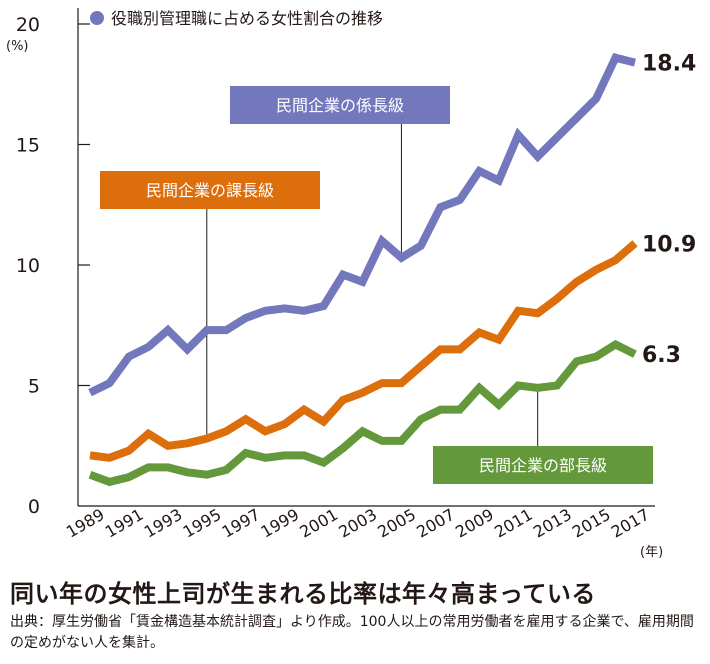 This screenshot has width=710, height=664. What do you see at coordinates (435, 523) in the screenshot?
I see `x-tick-label: 2007` at bounding box center [435, 523].